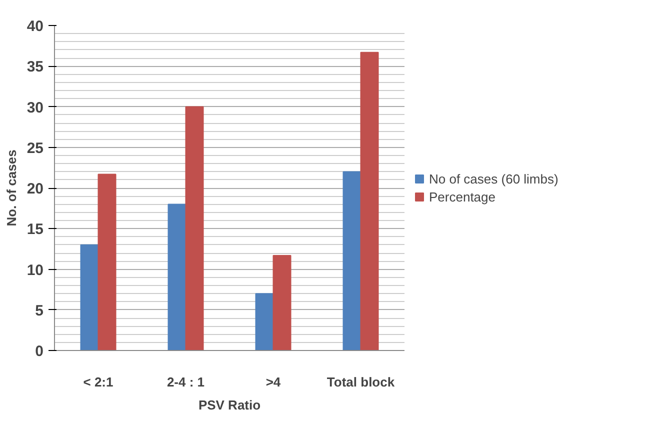 The width and height of the screenshot is (645, 434). I want to click on x-tick-label: < 2:1, so click(98, 382).